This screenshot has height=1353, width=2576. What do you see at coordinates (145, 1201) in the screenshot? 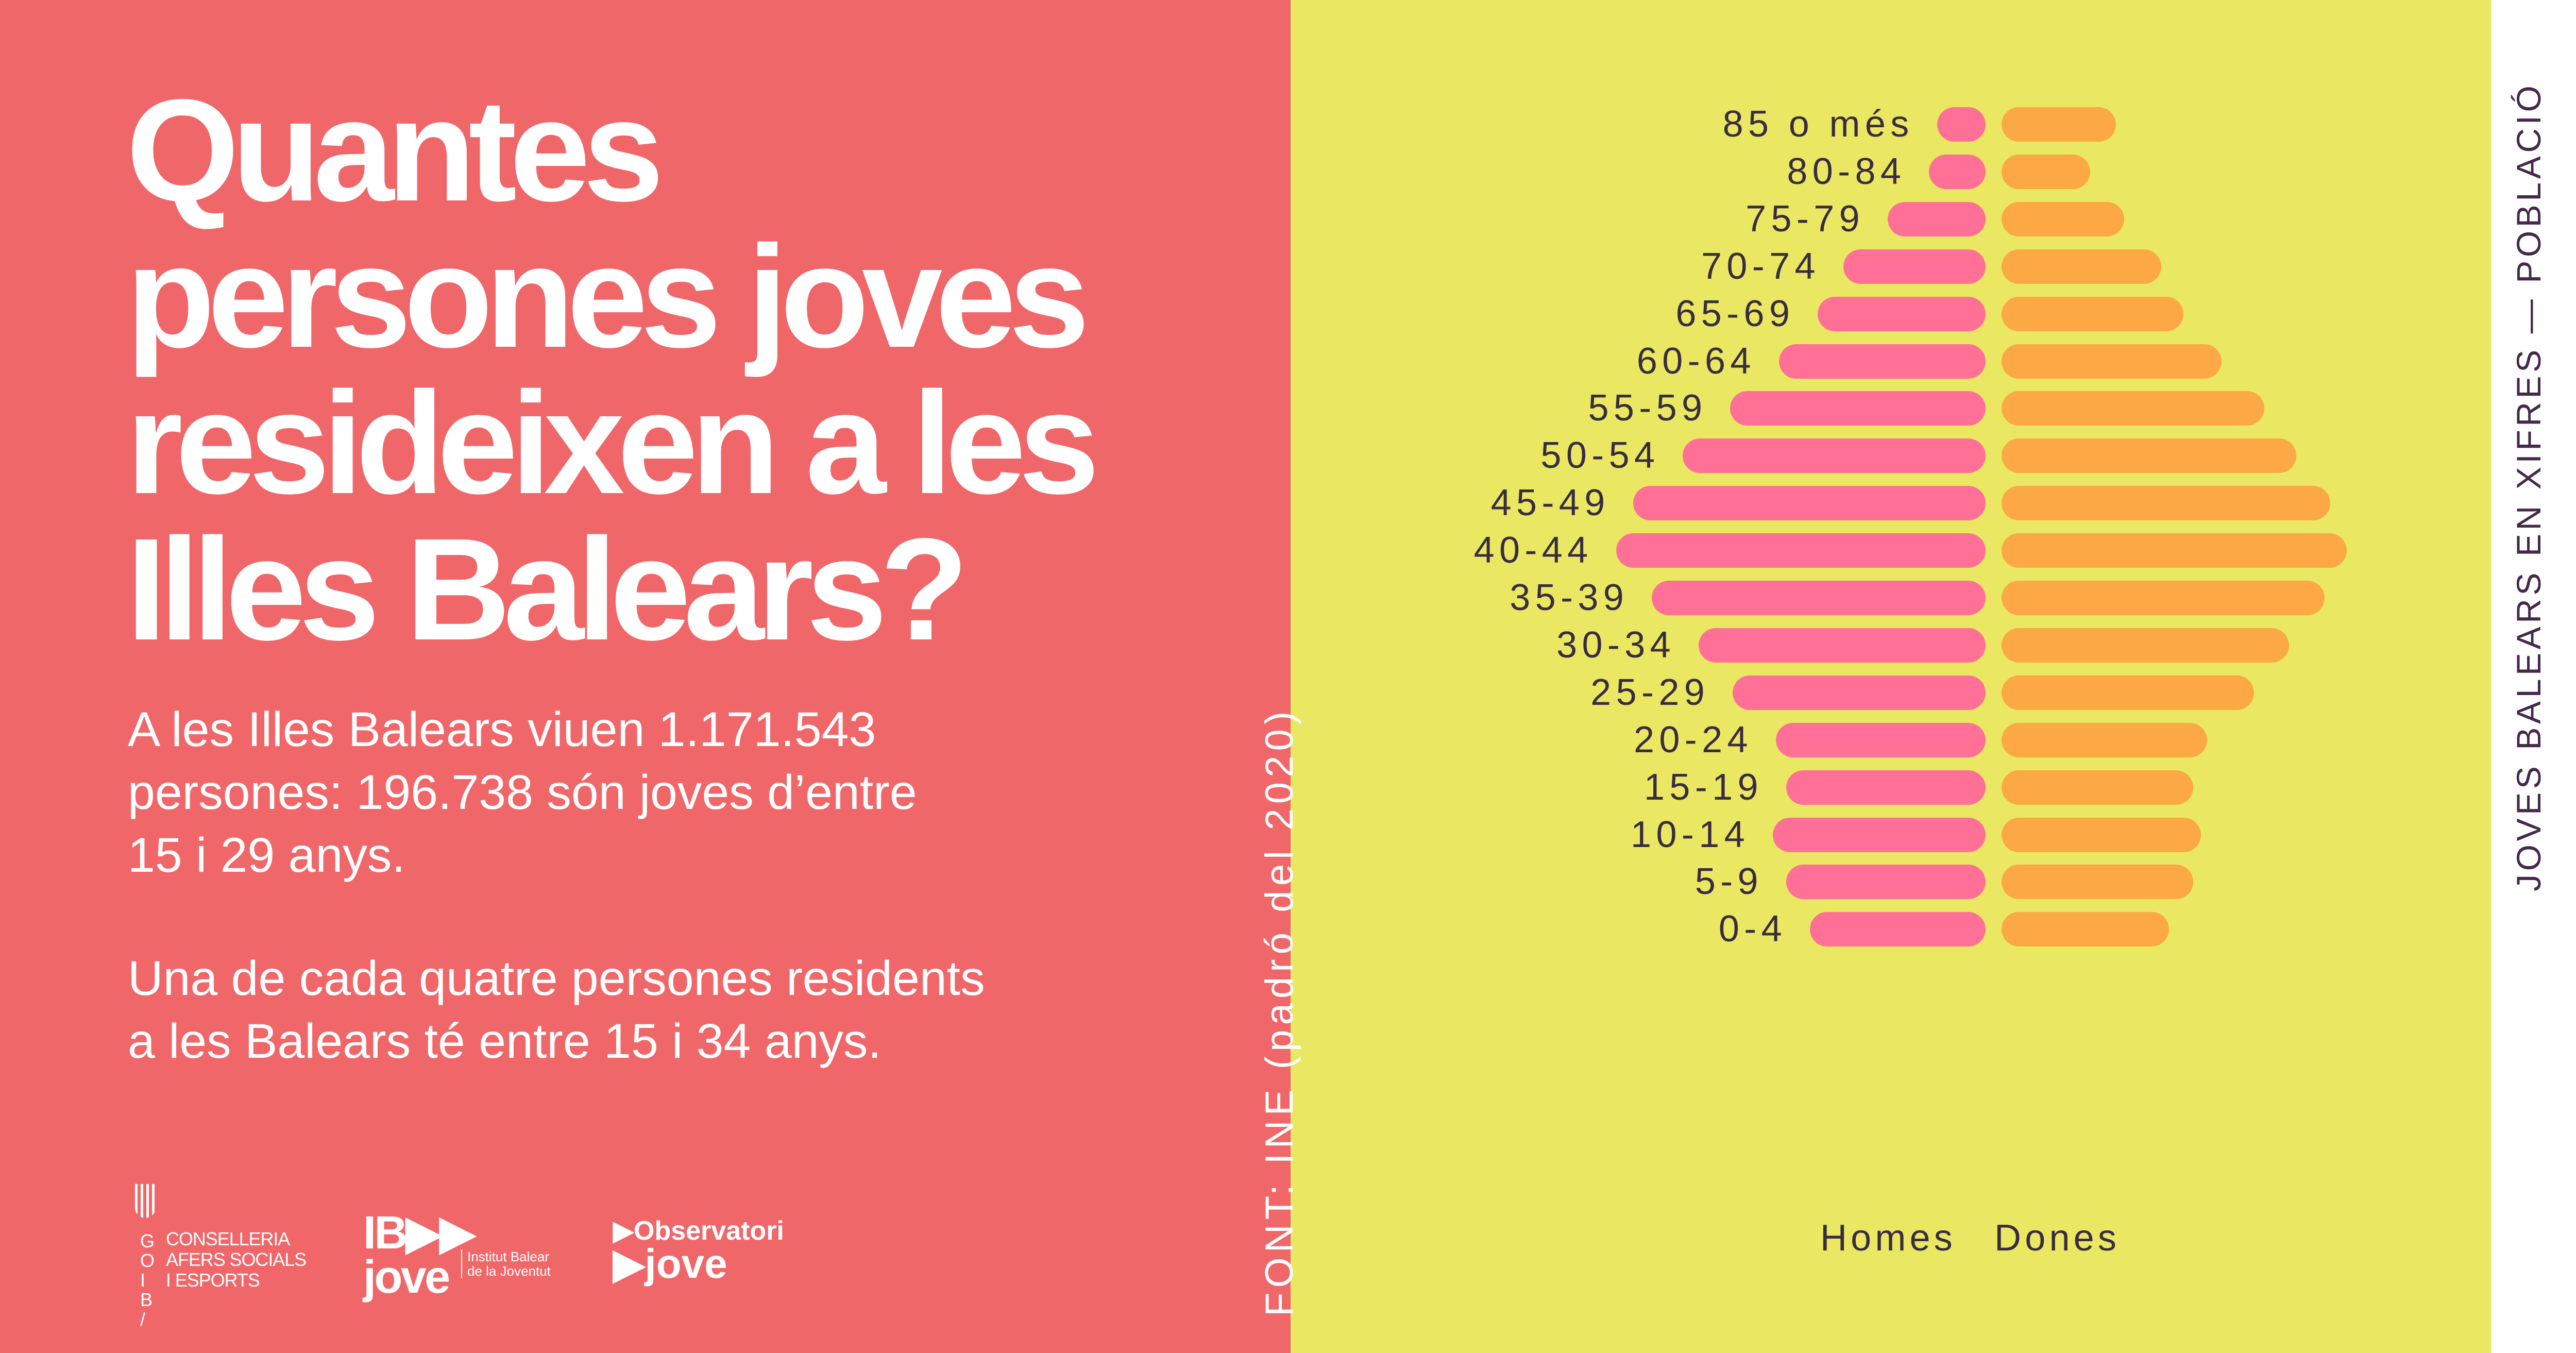
I see `goib-emblem-icon` at bounding box center [145, 1201].